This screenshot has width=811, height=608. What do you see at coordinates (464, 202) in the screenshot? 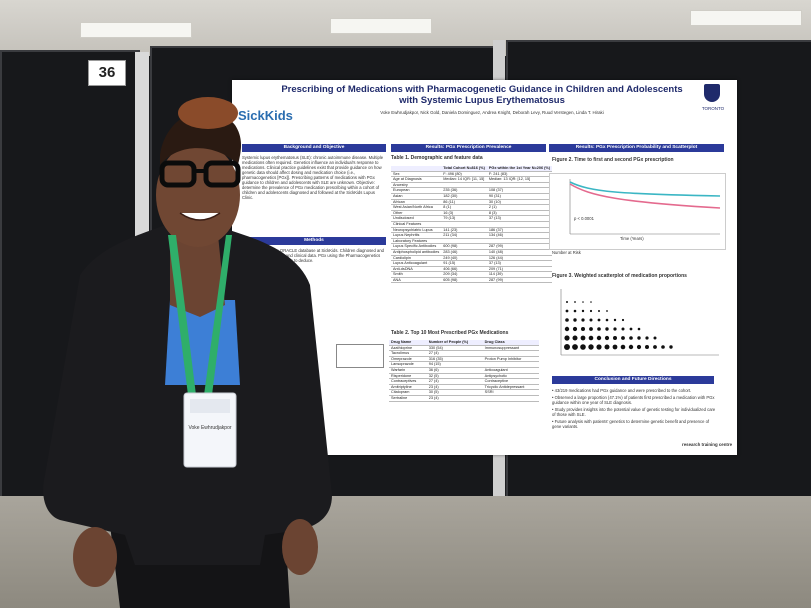
I see `table-cell: 86 (11)` at bounding box center [464, 202].